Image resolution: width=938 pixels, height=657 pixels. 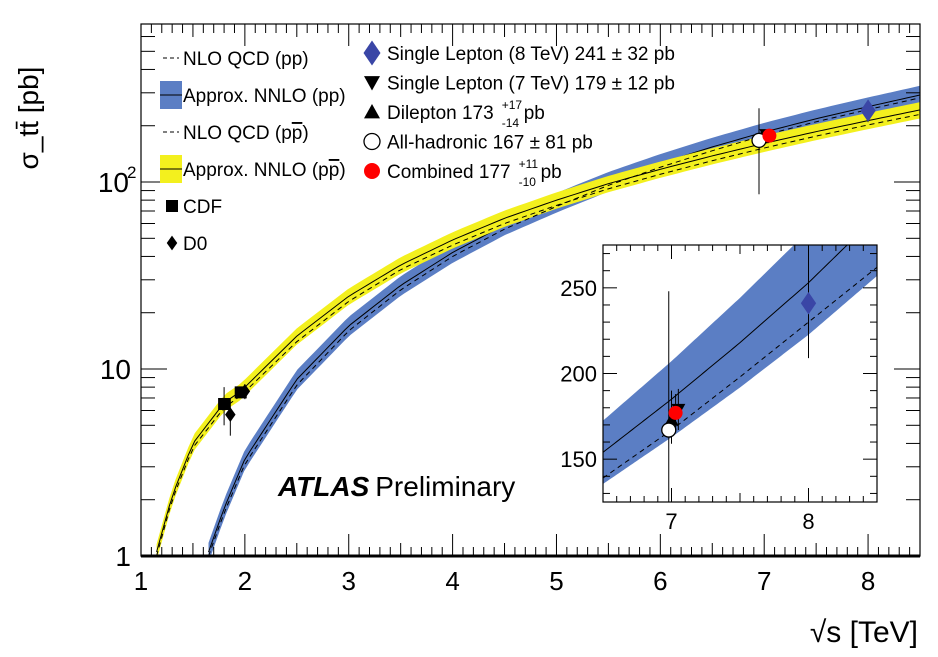 What do you see at coordinates (224, 403) in the screenshot?
I see `point-CDF` at bounding box center [224, 403].